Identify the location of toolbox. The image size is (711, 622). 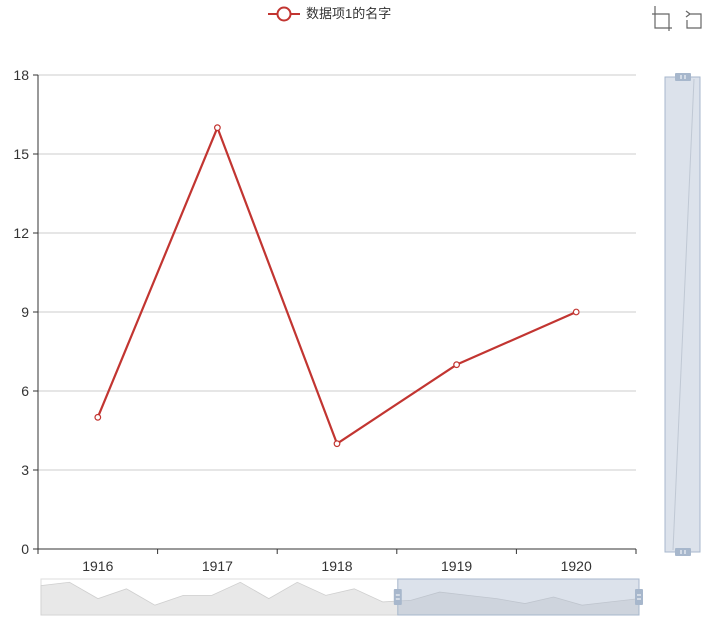
(677, 18).